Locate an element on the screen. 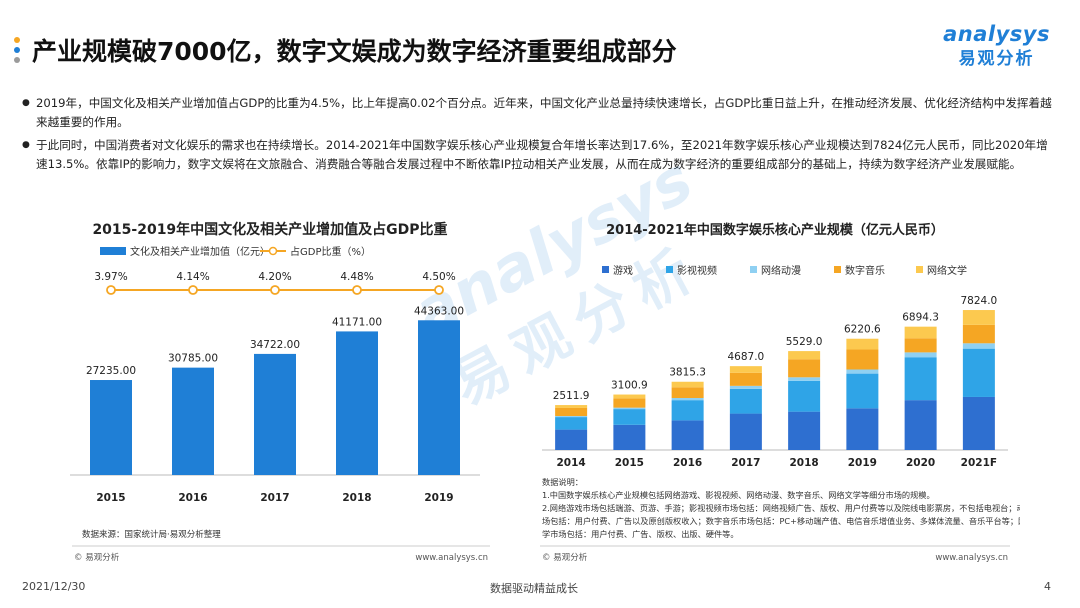  x-tick-label: 2016 is located at coordinates (687, 463).